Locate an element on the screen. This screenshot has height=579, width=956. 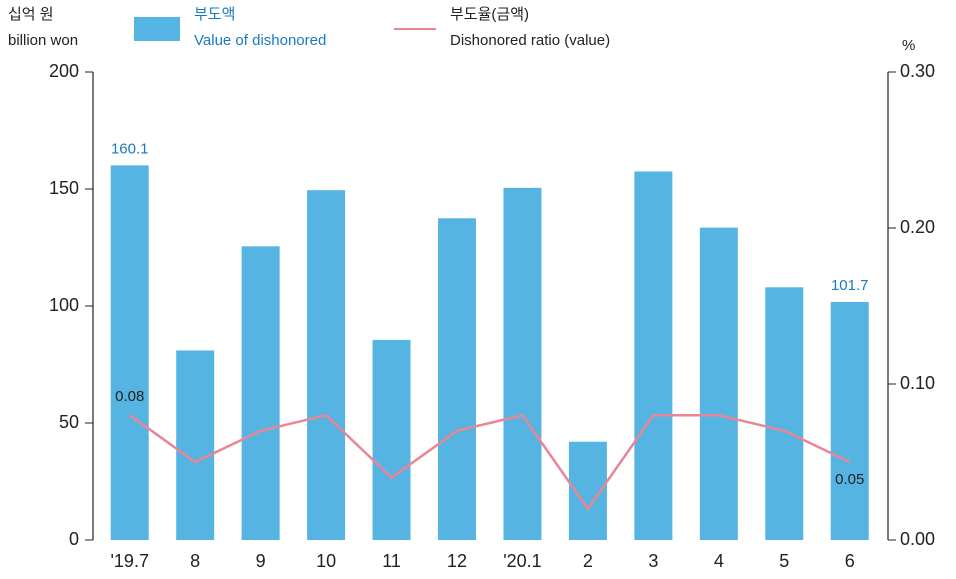
bar-value-label: 160.1 is located at coordinates (130, 148).